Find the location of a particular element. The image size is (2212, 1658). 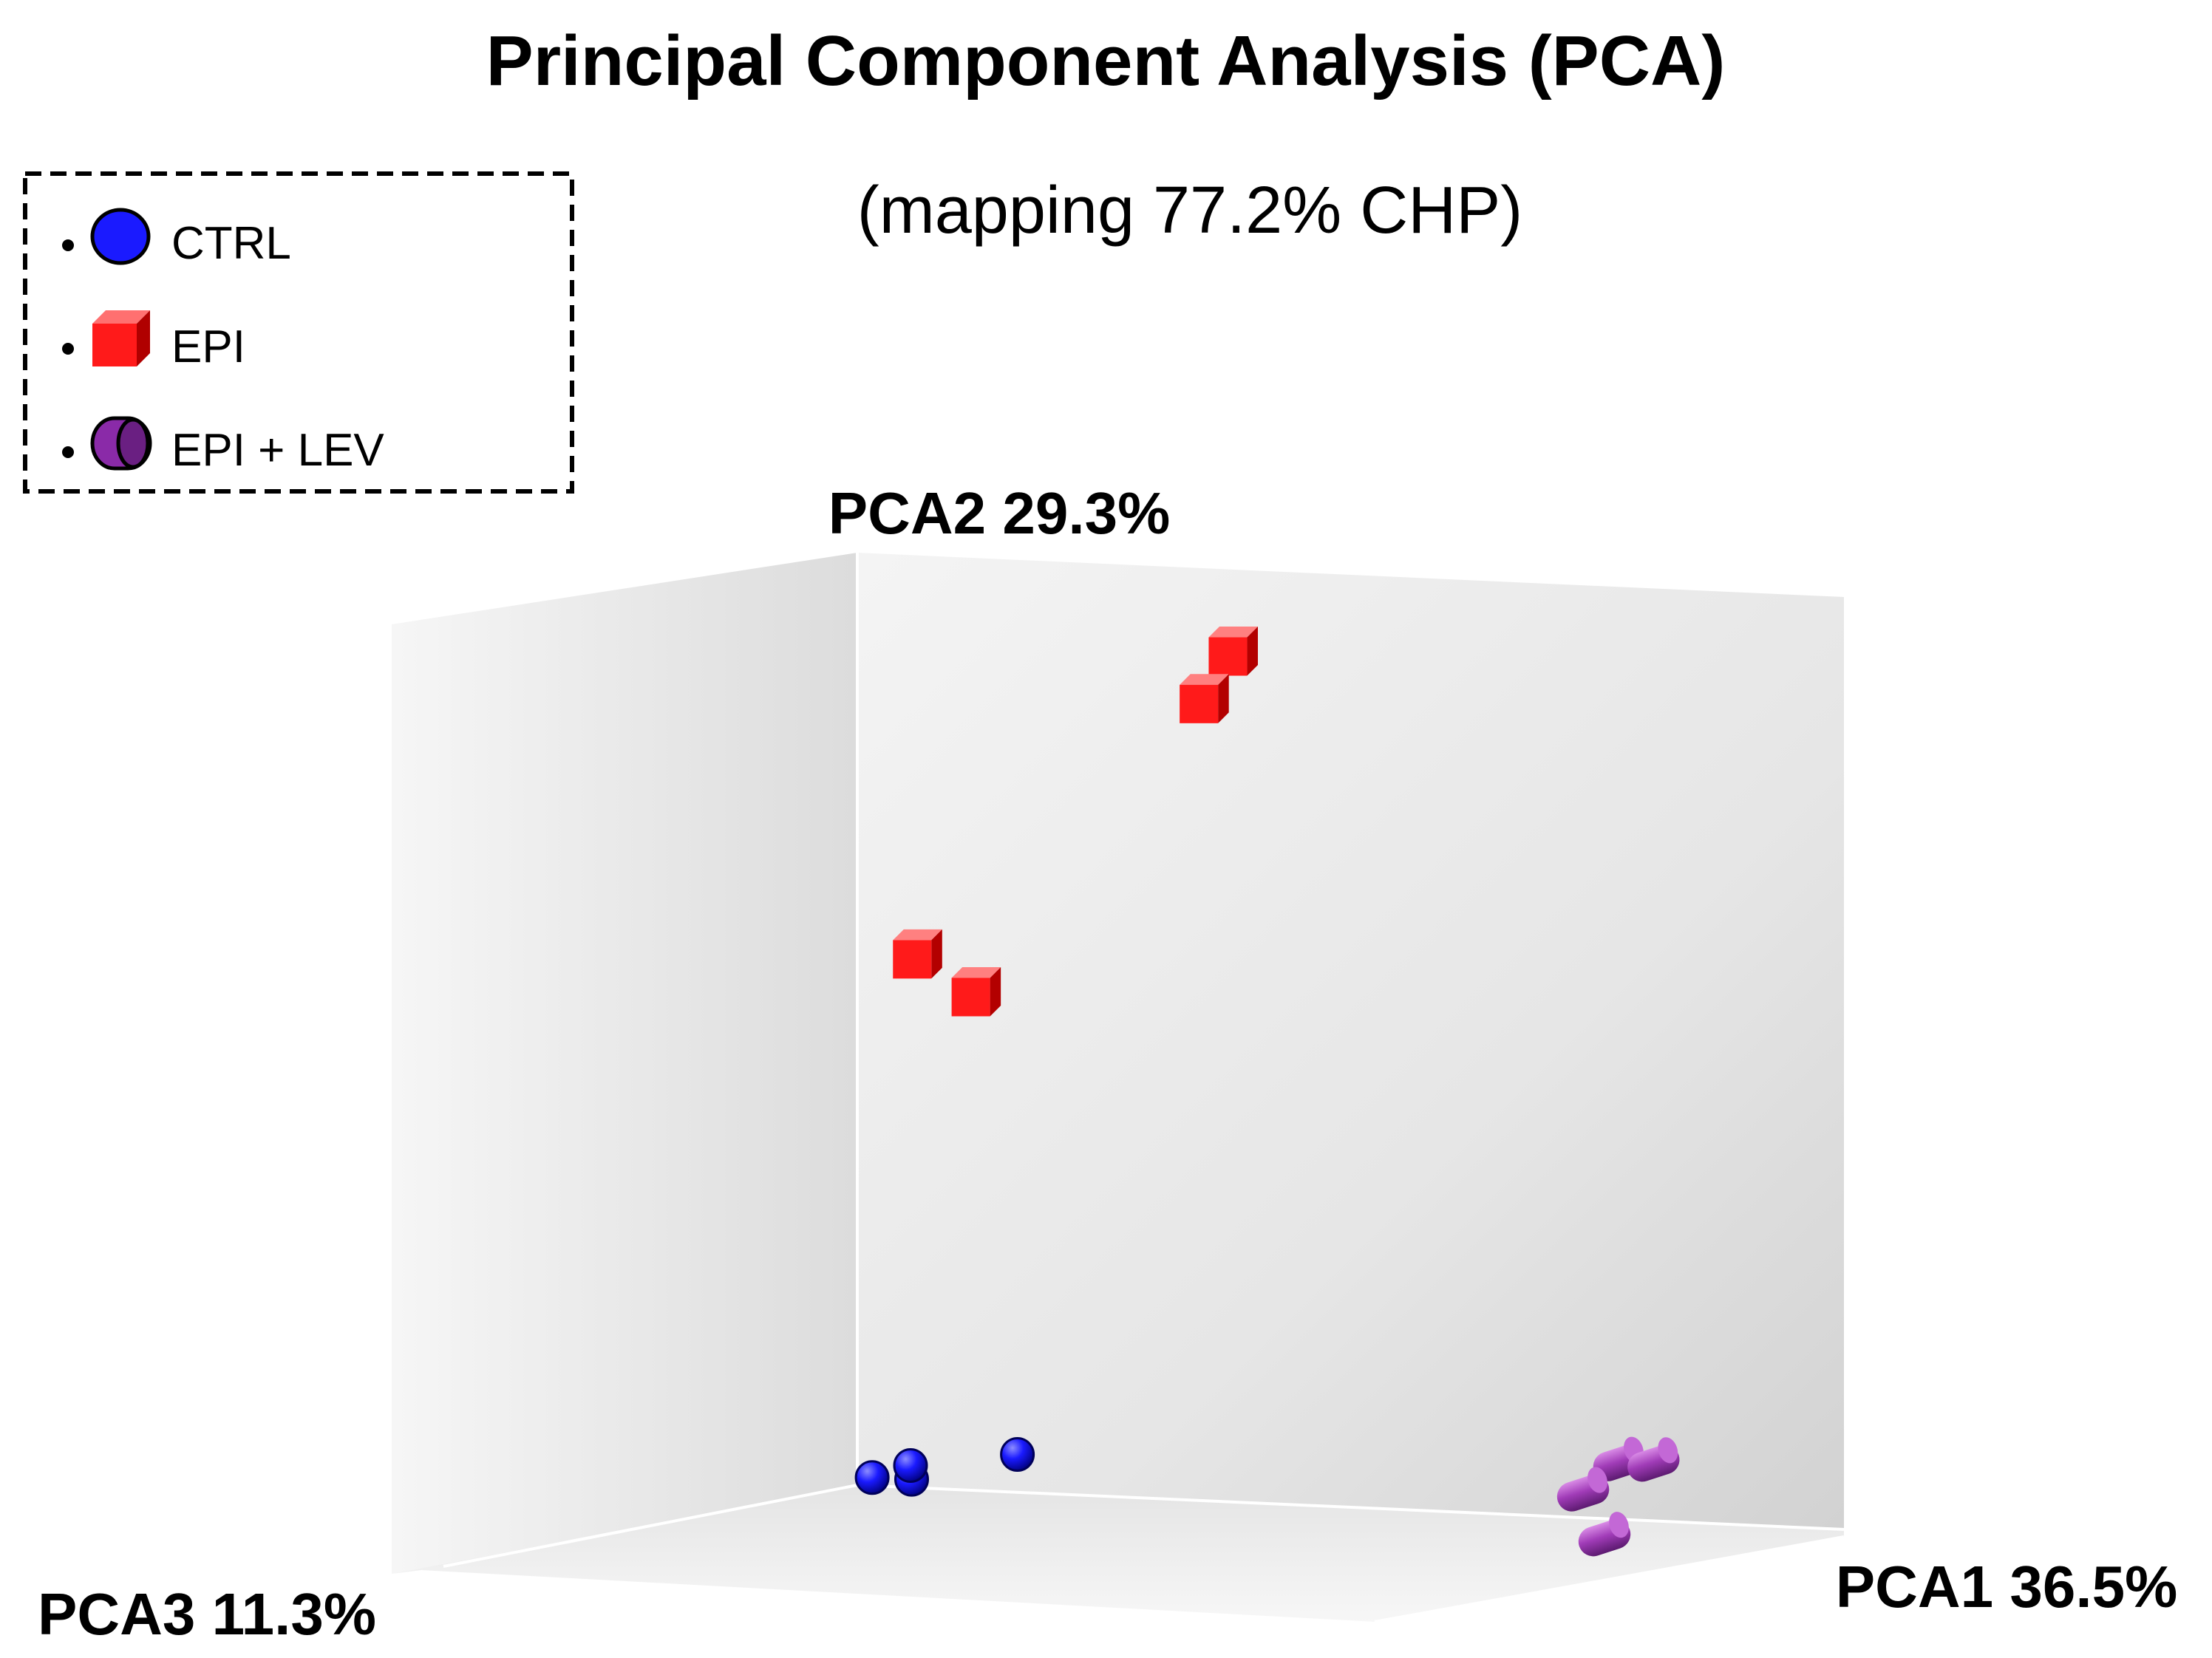

axis-label-pca3: PCA3 11.3% is located at coordinates (207, 1614).